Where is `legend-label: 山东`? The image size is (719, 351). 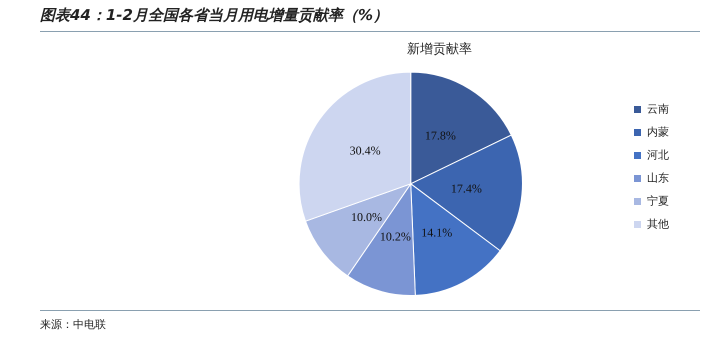
legend-label: 山东 is located at coordinates (658, 177).